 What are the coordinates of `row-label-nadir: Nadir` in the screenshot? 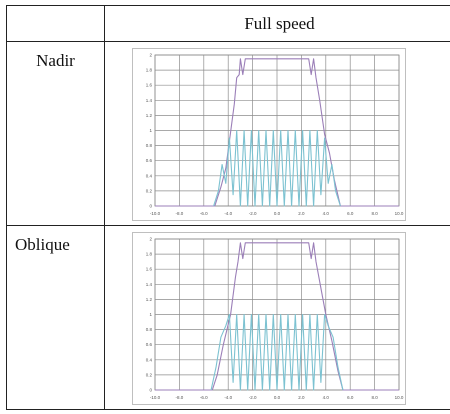 It's located at (55, 134).